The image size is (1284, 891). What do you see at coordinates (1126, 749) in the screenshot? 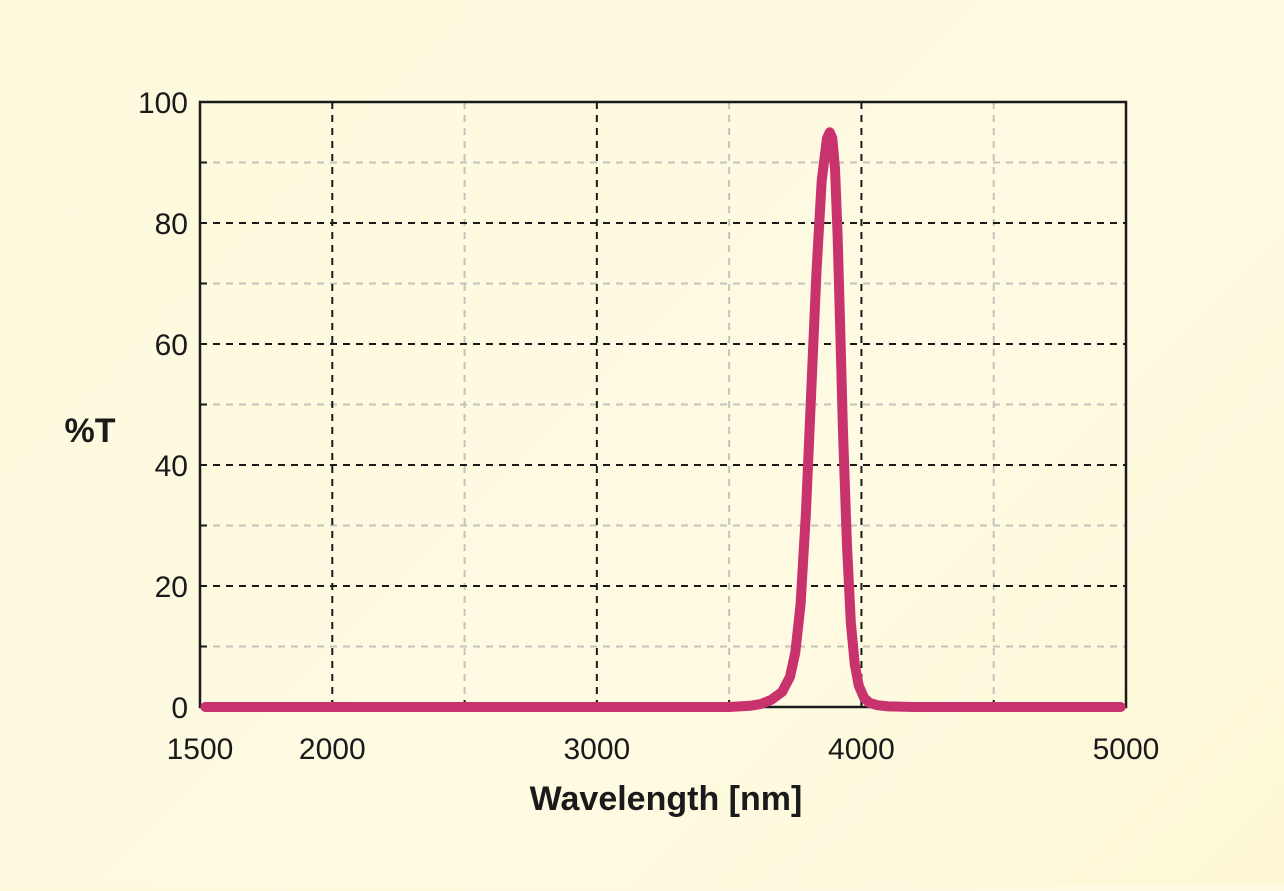
I see `x-tick-label-5000: 5000` at bounding box center [1126, 749].